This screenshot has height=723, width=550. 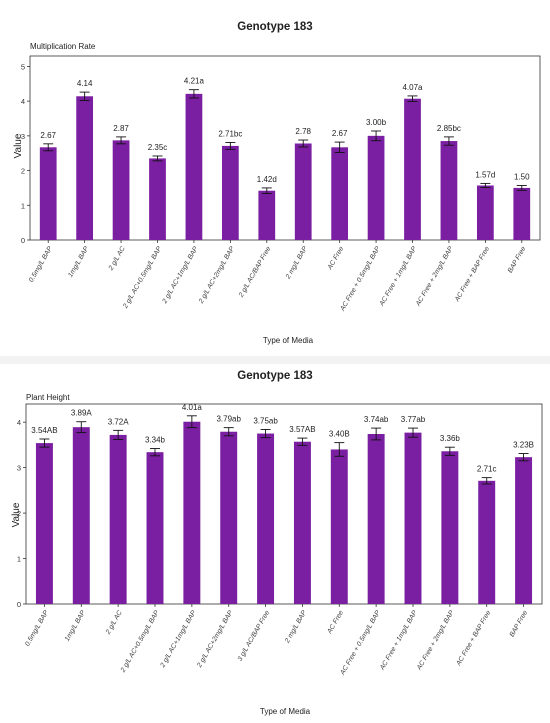 What do you see at coordinates (44, 430) in the screenshot?
I see `data-label: 3.54AB` at bounding box center [44, 430].